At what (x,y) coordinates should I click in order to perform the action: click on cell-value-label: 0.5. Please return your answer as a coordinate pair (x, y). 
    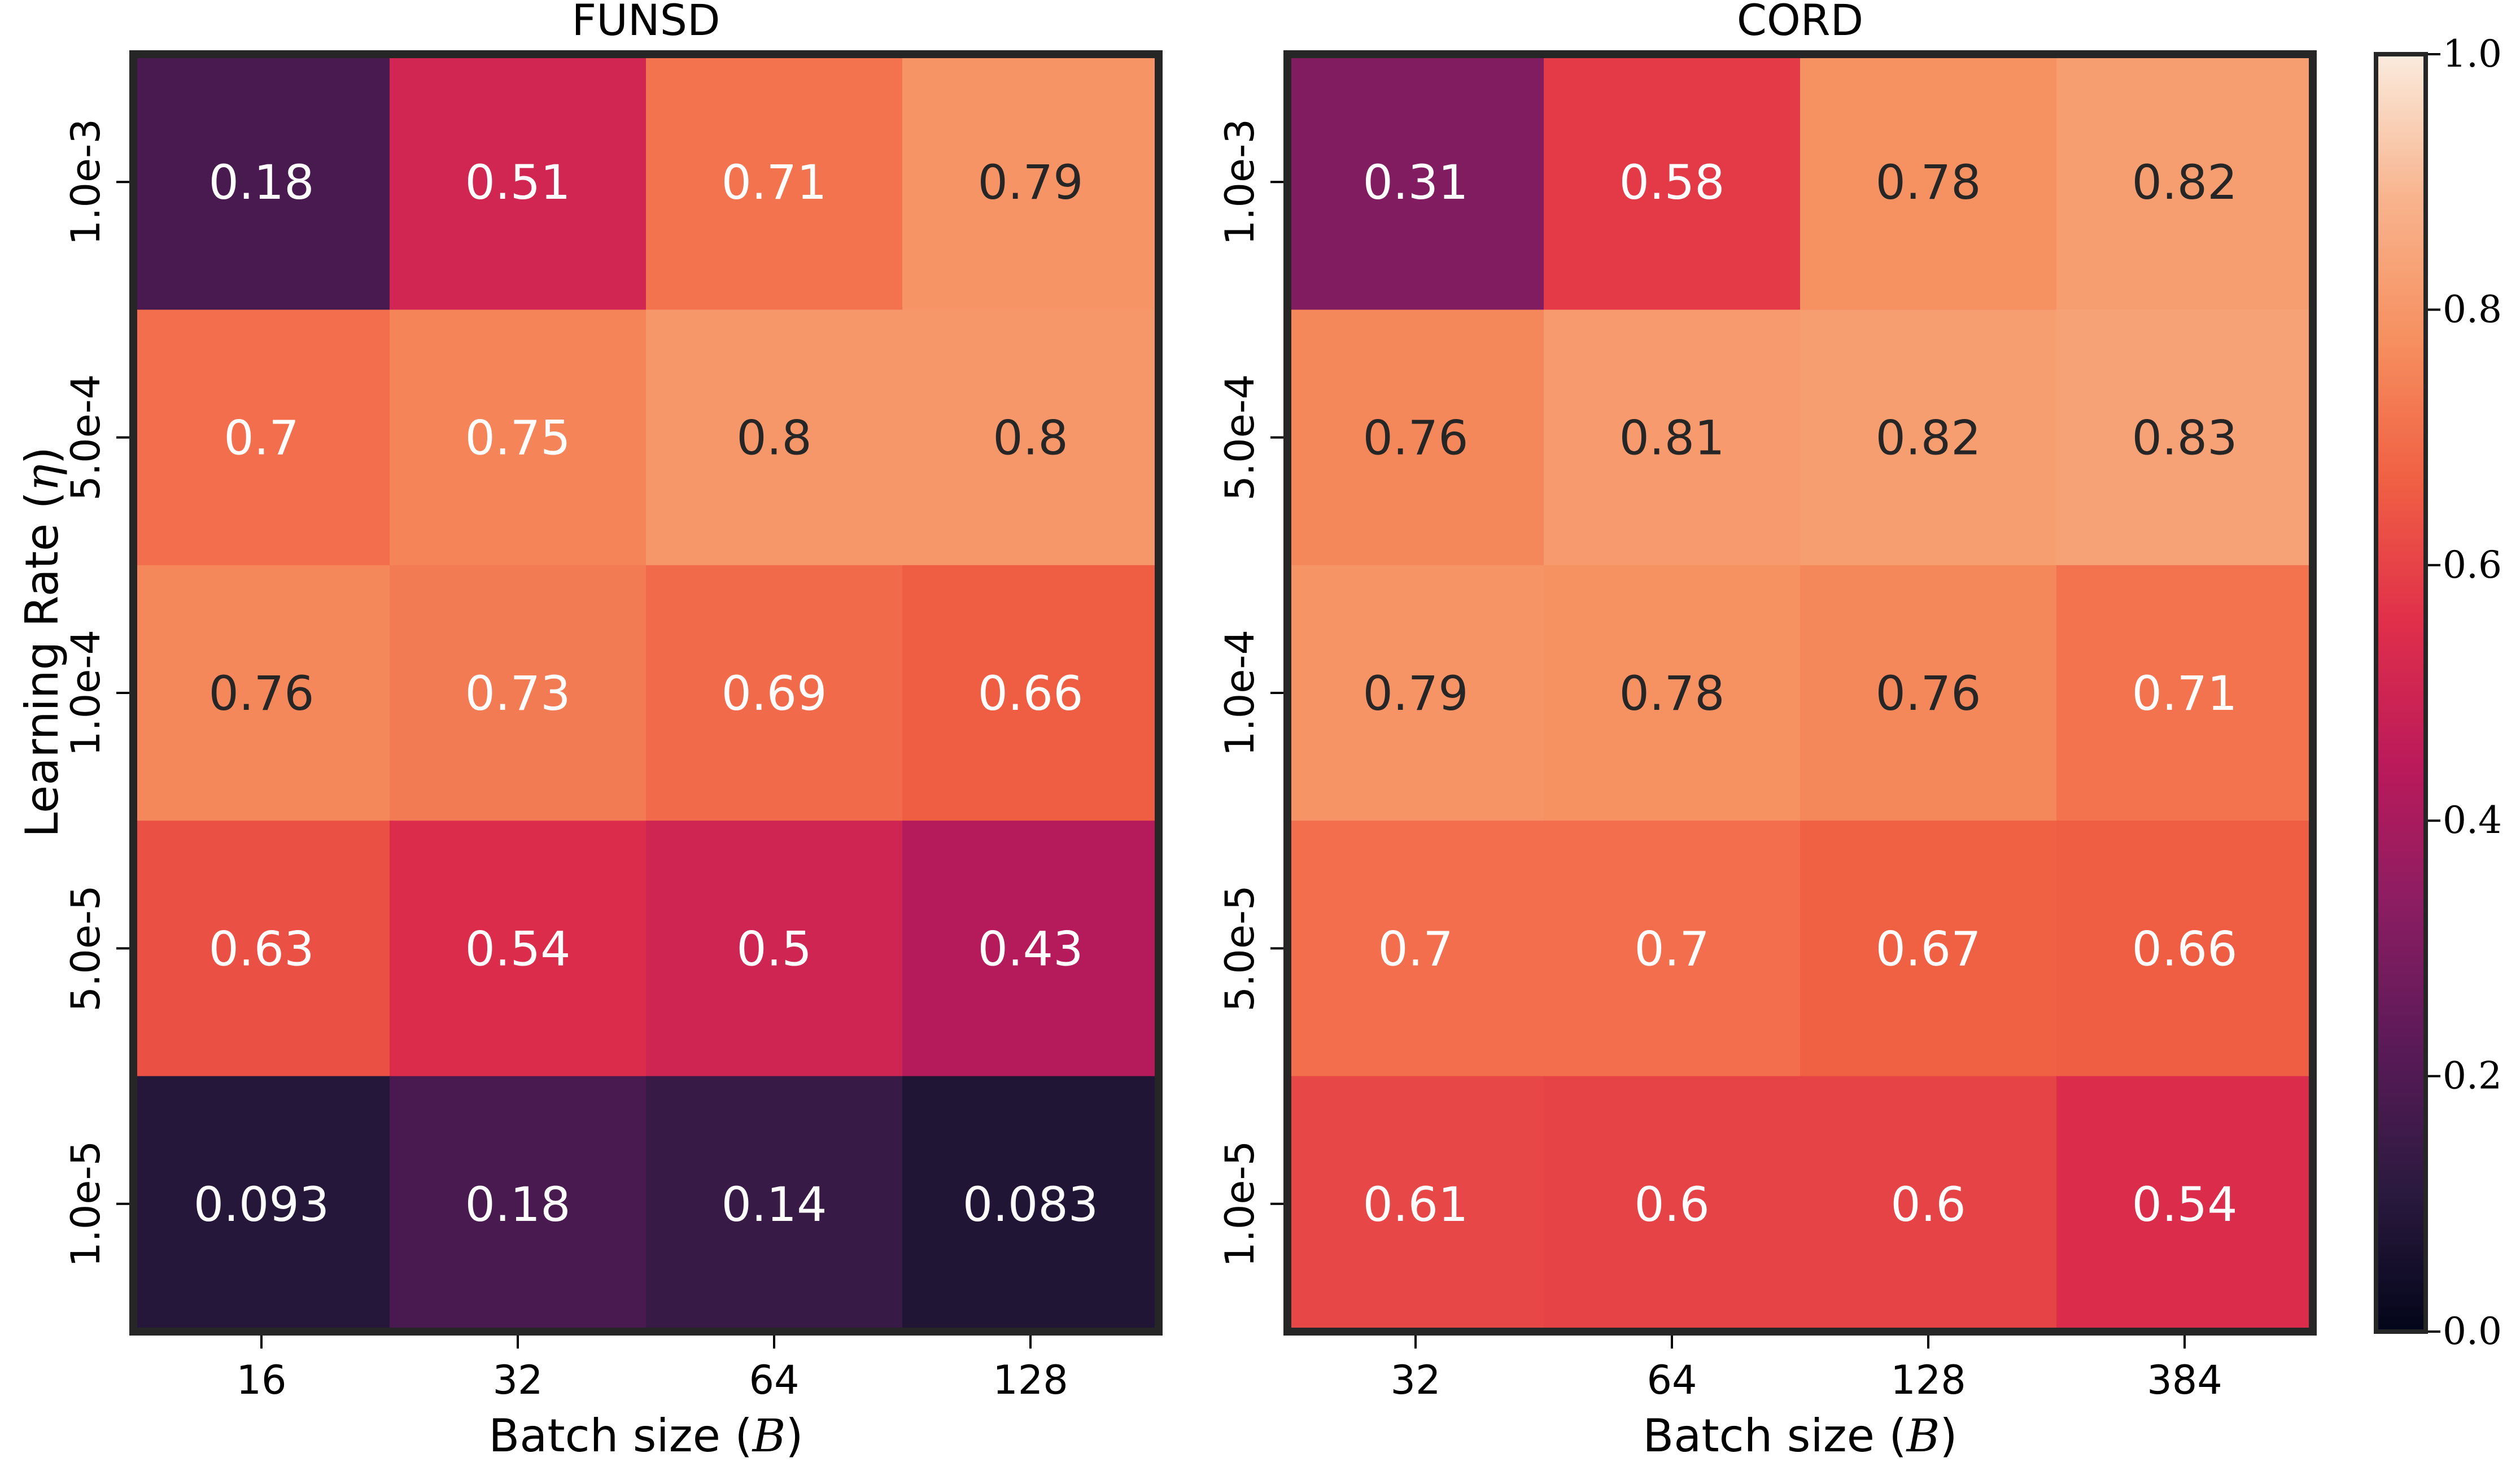
    Looking at the image, I should click on (774, 948).